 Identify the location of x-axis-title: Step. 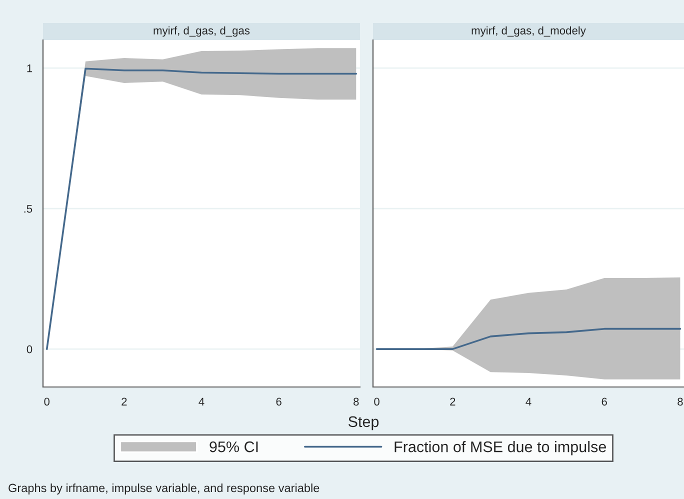
(363, 423).